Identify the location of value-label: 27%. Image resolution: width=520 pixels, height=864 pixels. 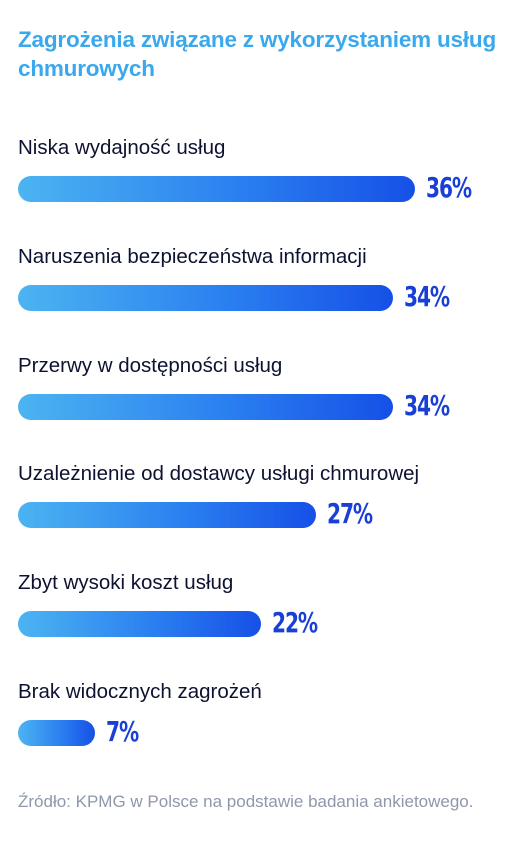
(349, 514).